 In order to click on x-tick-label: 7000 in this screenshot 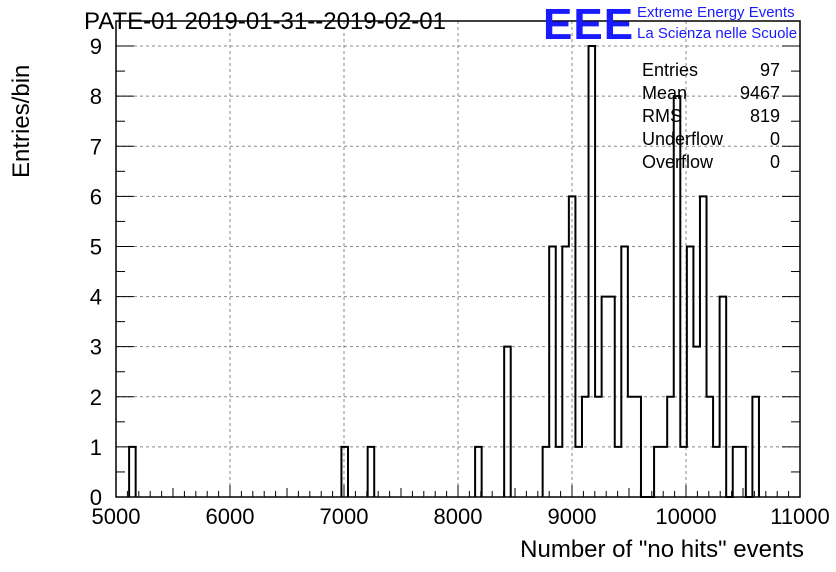, I will do `click(344, 516)`.